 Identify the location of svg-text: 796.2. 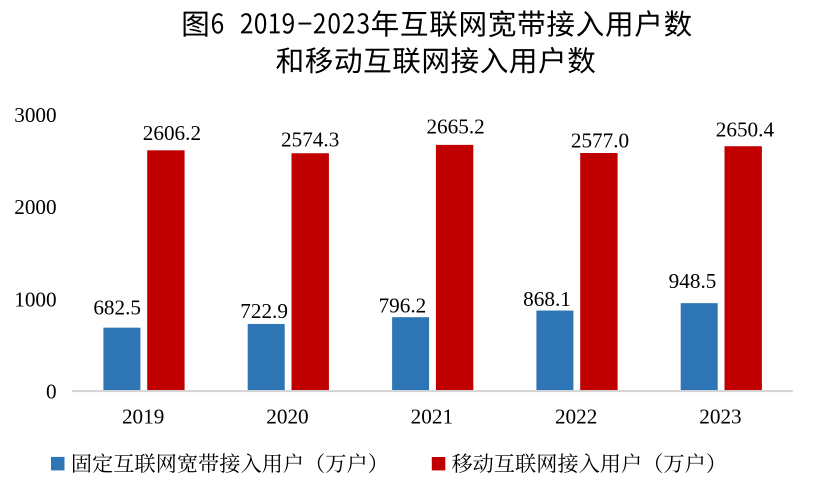
(403, 306).